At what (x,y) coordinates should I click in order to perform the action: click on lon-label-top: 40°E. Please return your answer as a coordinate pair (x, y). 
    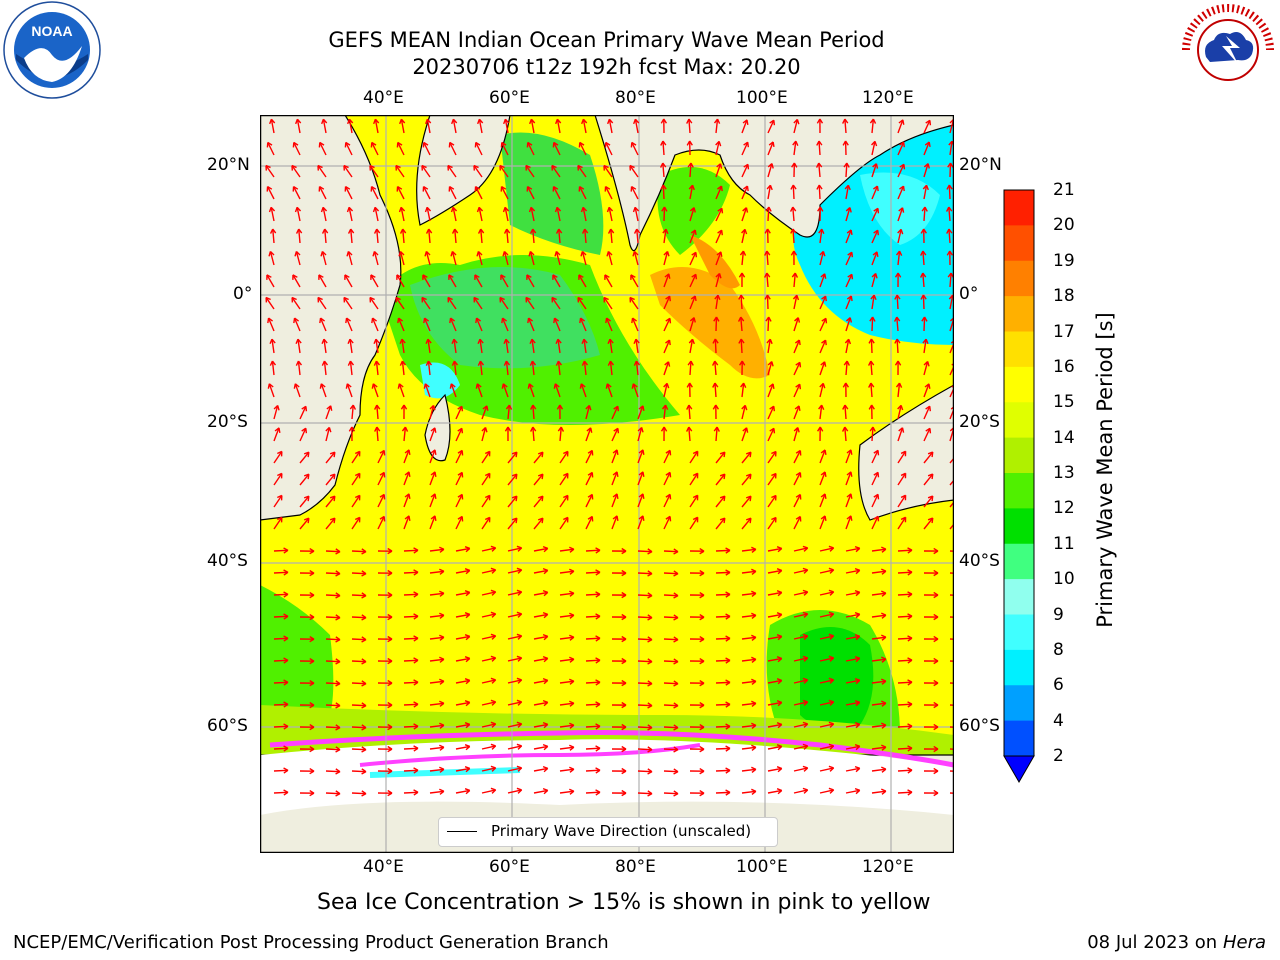
    Looking at the image, I should click on (383, 98).